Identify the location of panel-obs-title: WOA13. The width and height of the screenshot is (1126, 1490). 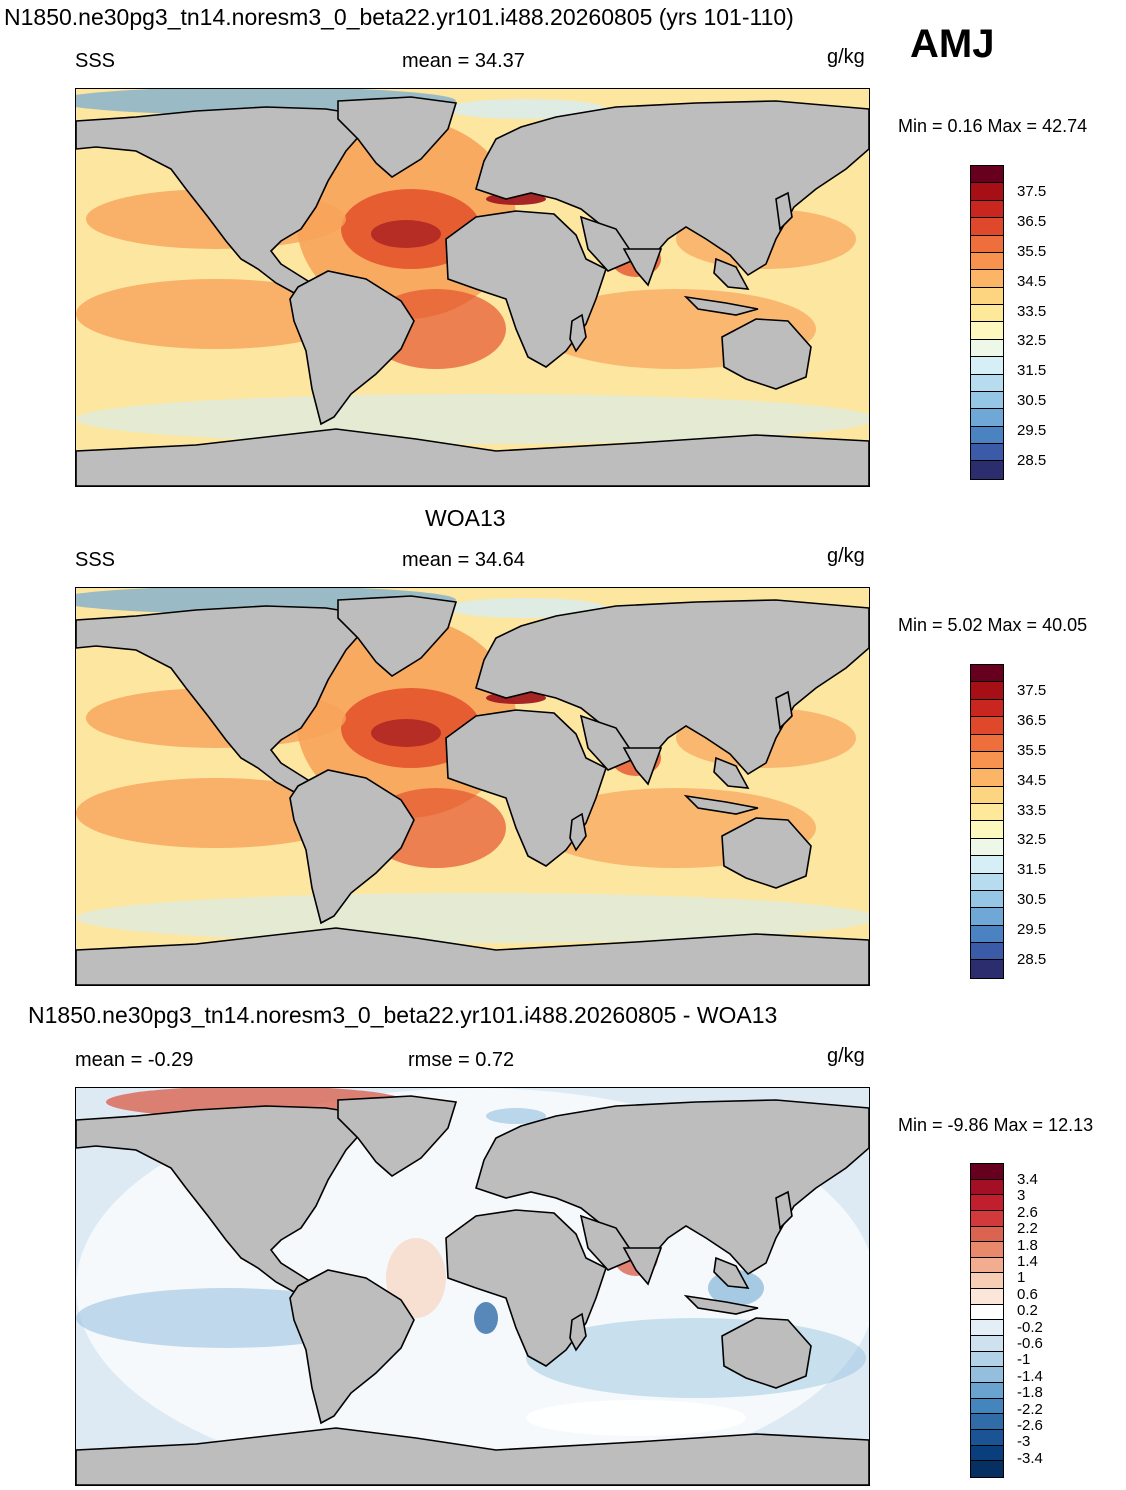
(465, 518).